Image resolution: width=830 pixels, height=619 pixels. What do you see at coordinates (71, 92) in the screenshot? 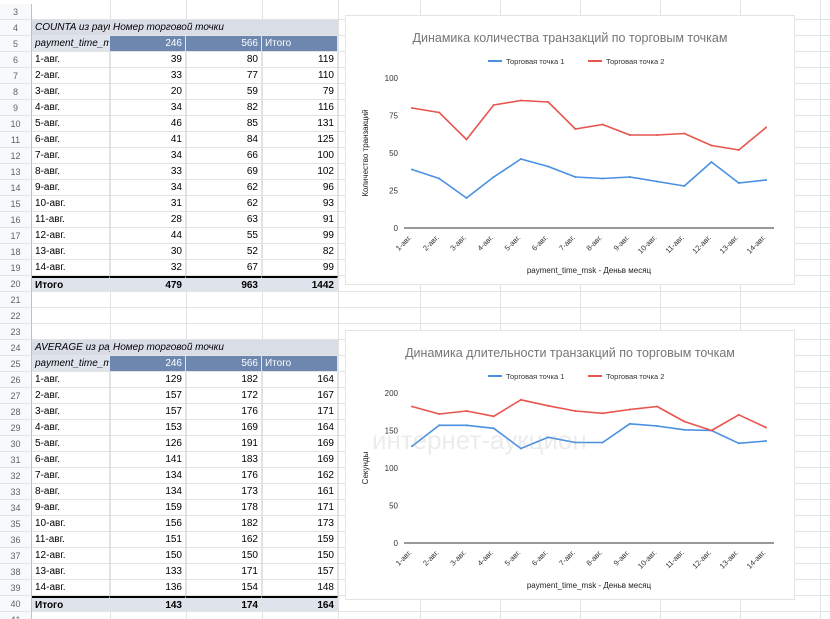
I see `pivot-date-cell: 3-авг.` at bounding box center [71, 92].